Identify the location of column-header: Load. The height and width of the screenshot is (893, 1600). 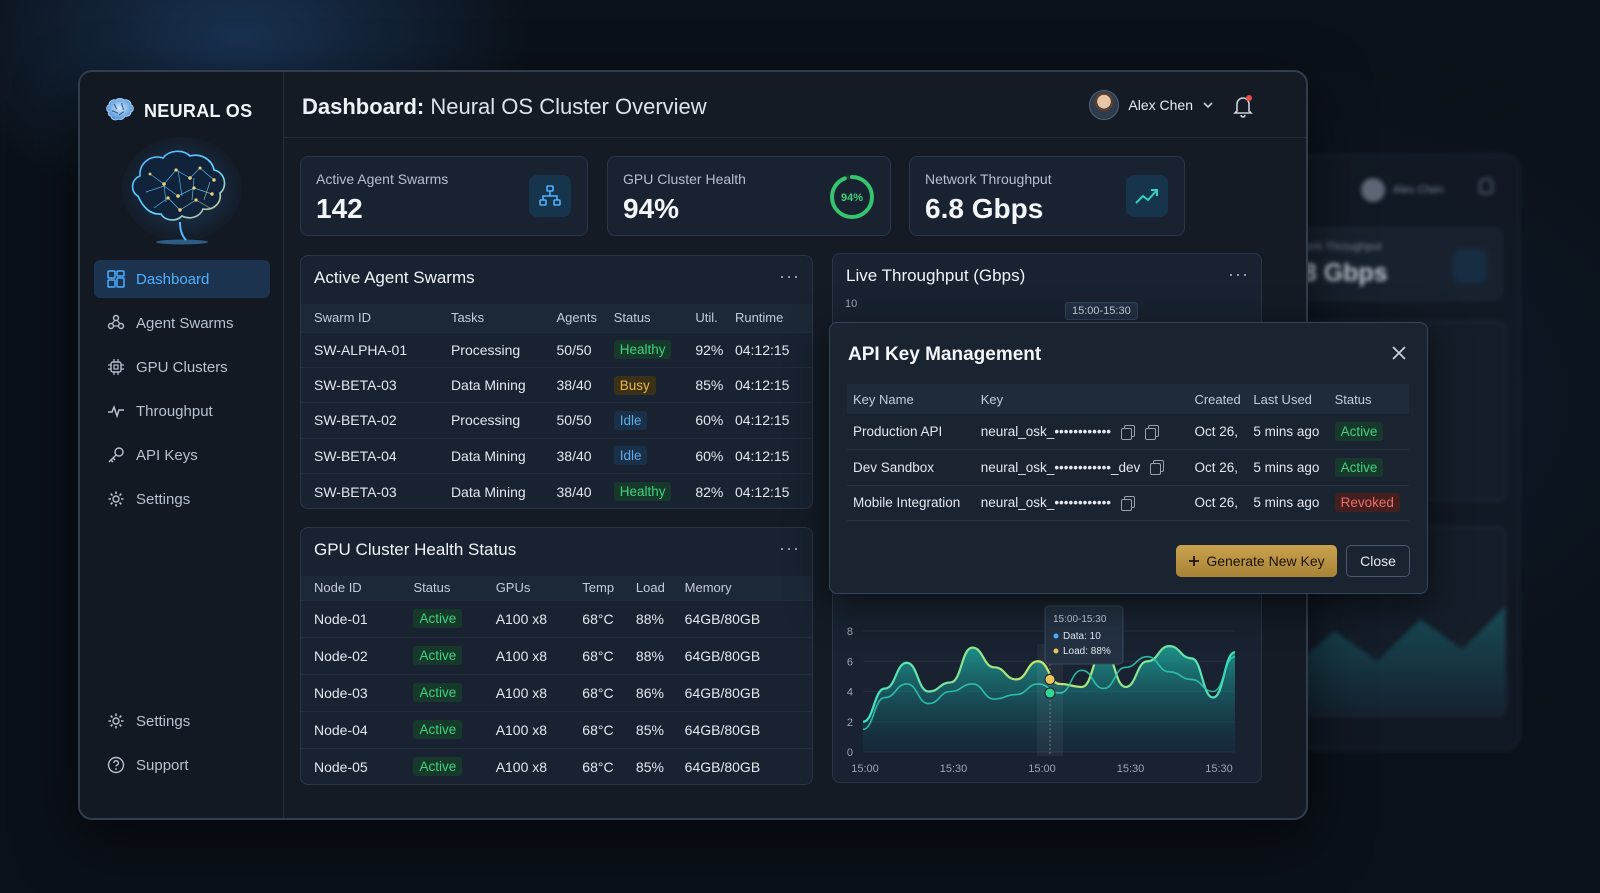
(650, 588).